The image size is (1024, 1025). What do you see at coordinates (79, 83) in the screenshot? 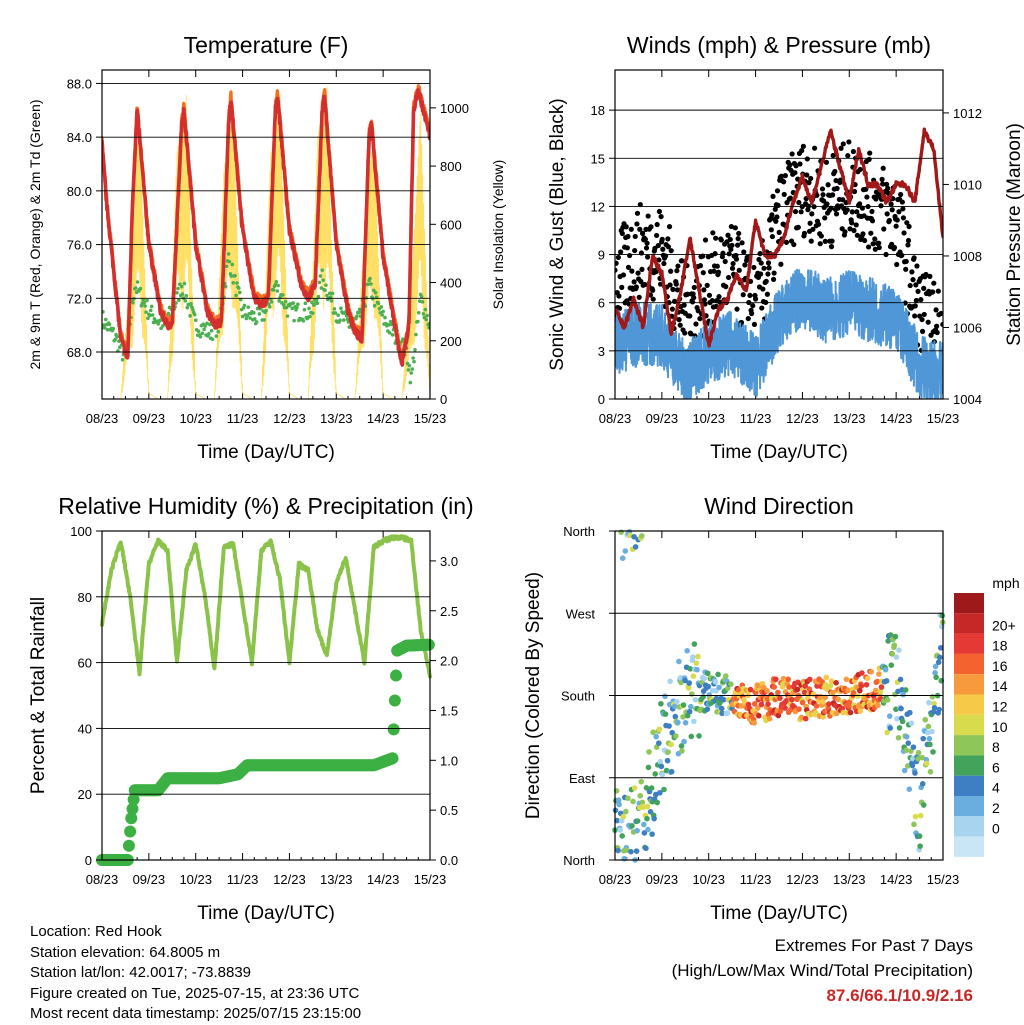
I see `y-tick-label: 88.0` at bounding box center [79, 83].